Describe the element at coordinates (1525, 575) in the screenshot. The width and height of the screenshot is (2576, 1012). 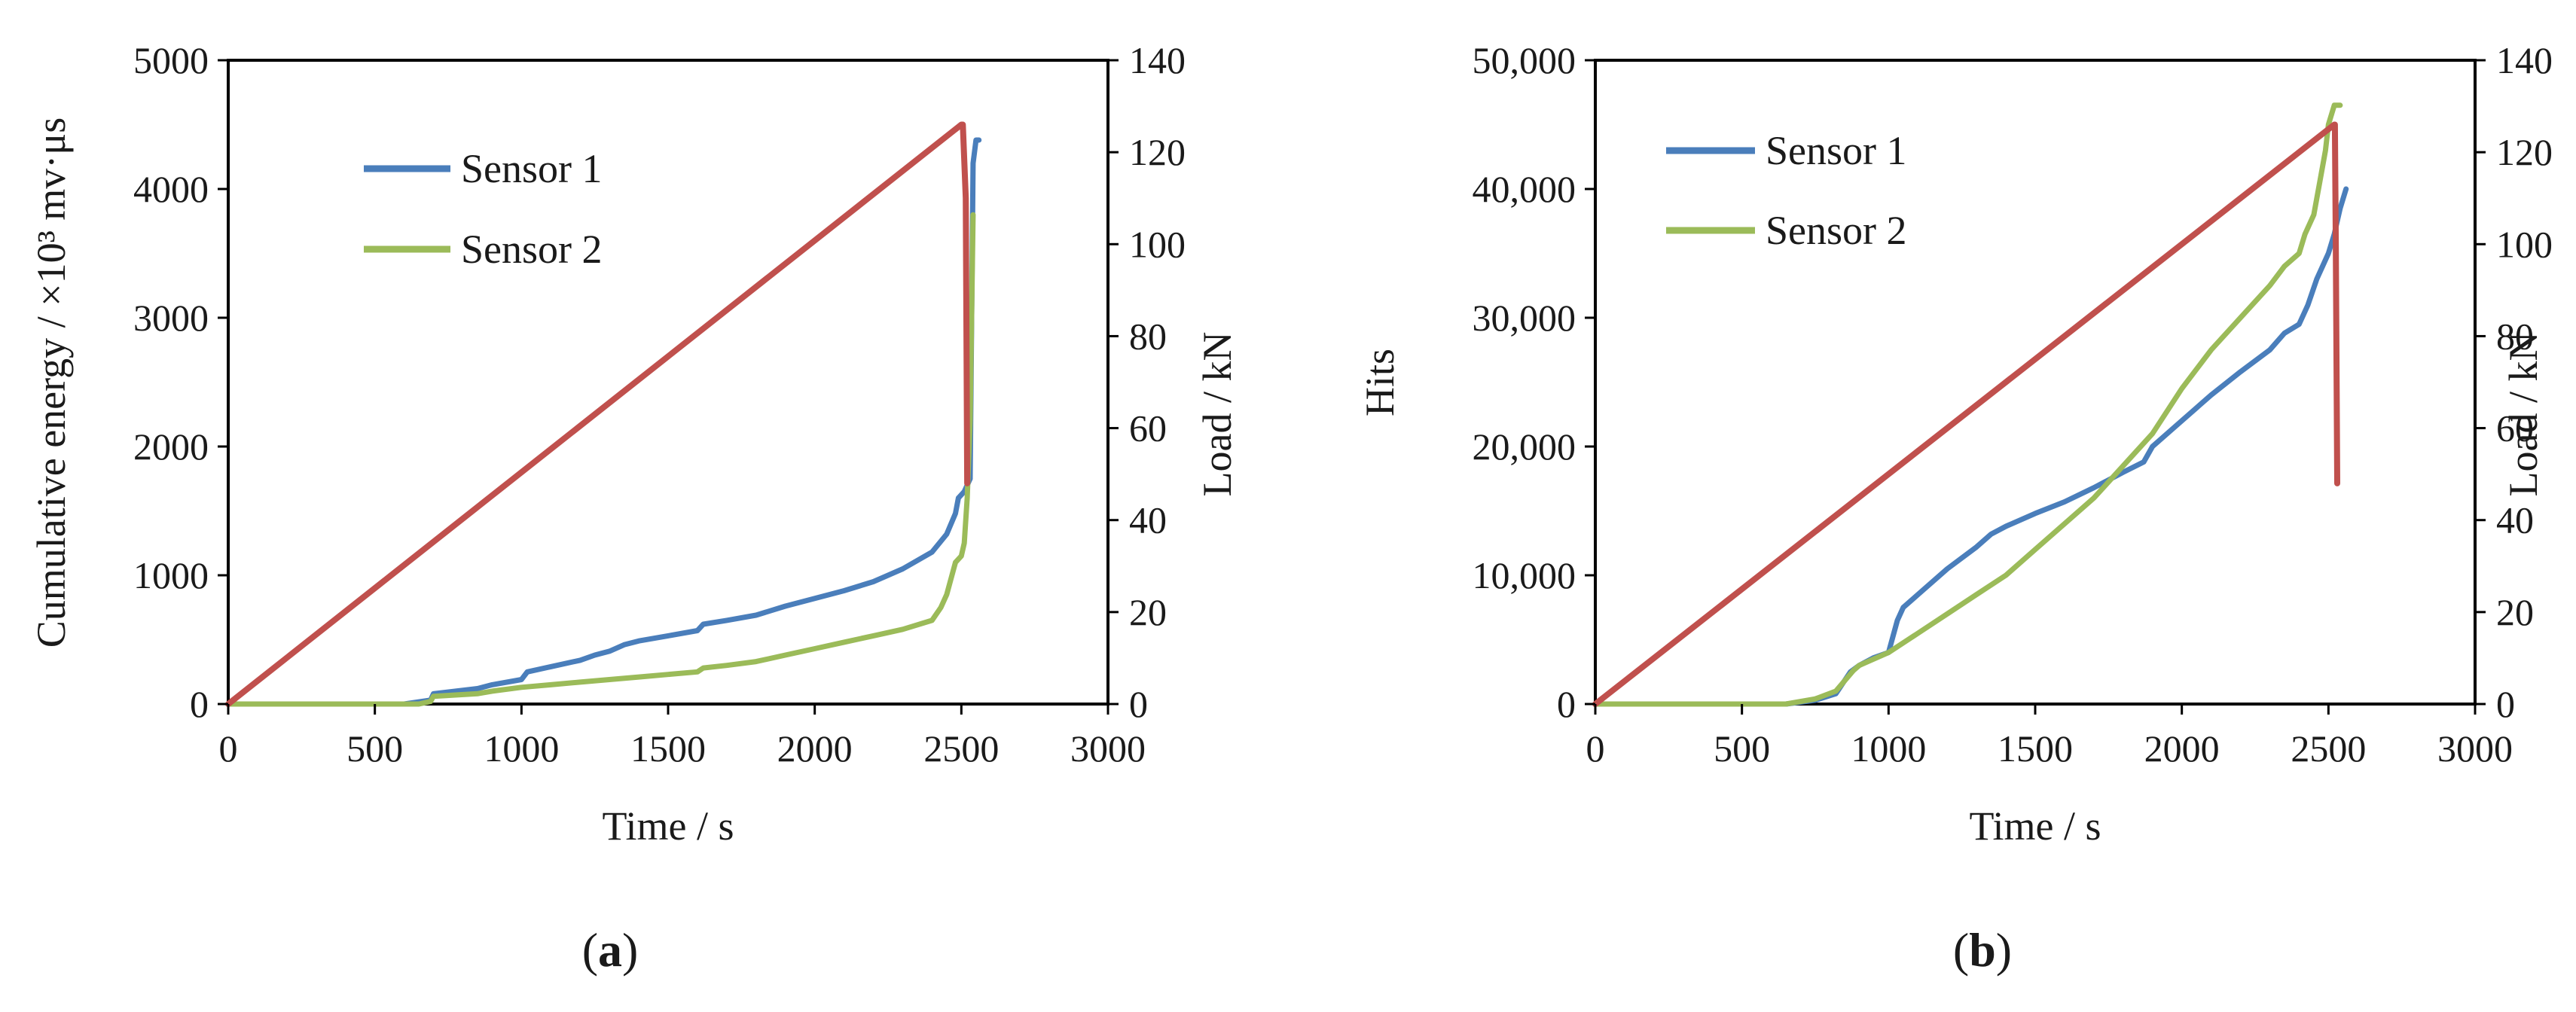
I see `y-tick-label: 10,000` at that location.